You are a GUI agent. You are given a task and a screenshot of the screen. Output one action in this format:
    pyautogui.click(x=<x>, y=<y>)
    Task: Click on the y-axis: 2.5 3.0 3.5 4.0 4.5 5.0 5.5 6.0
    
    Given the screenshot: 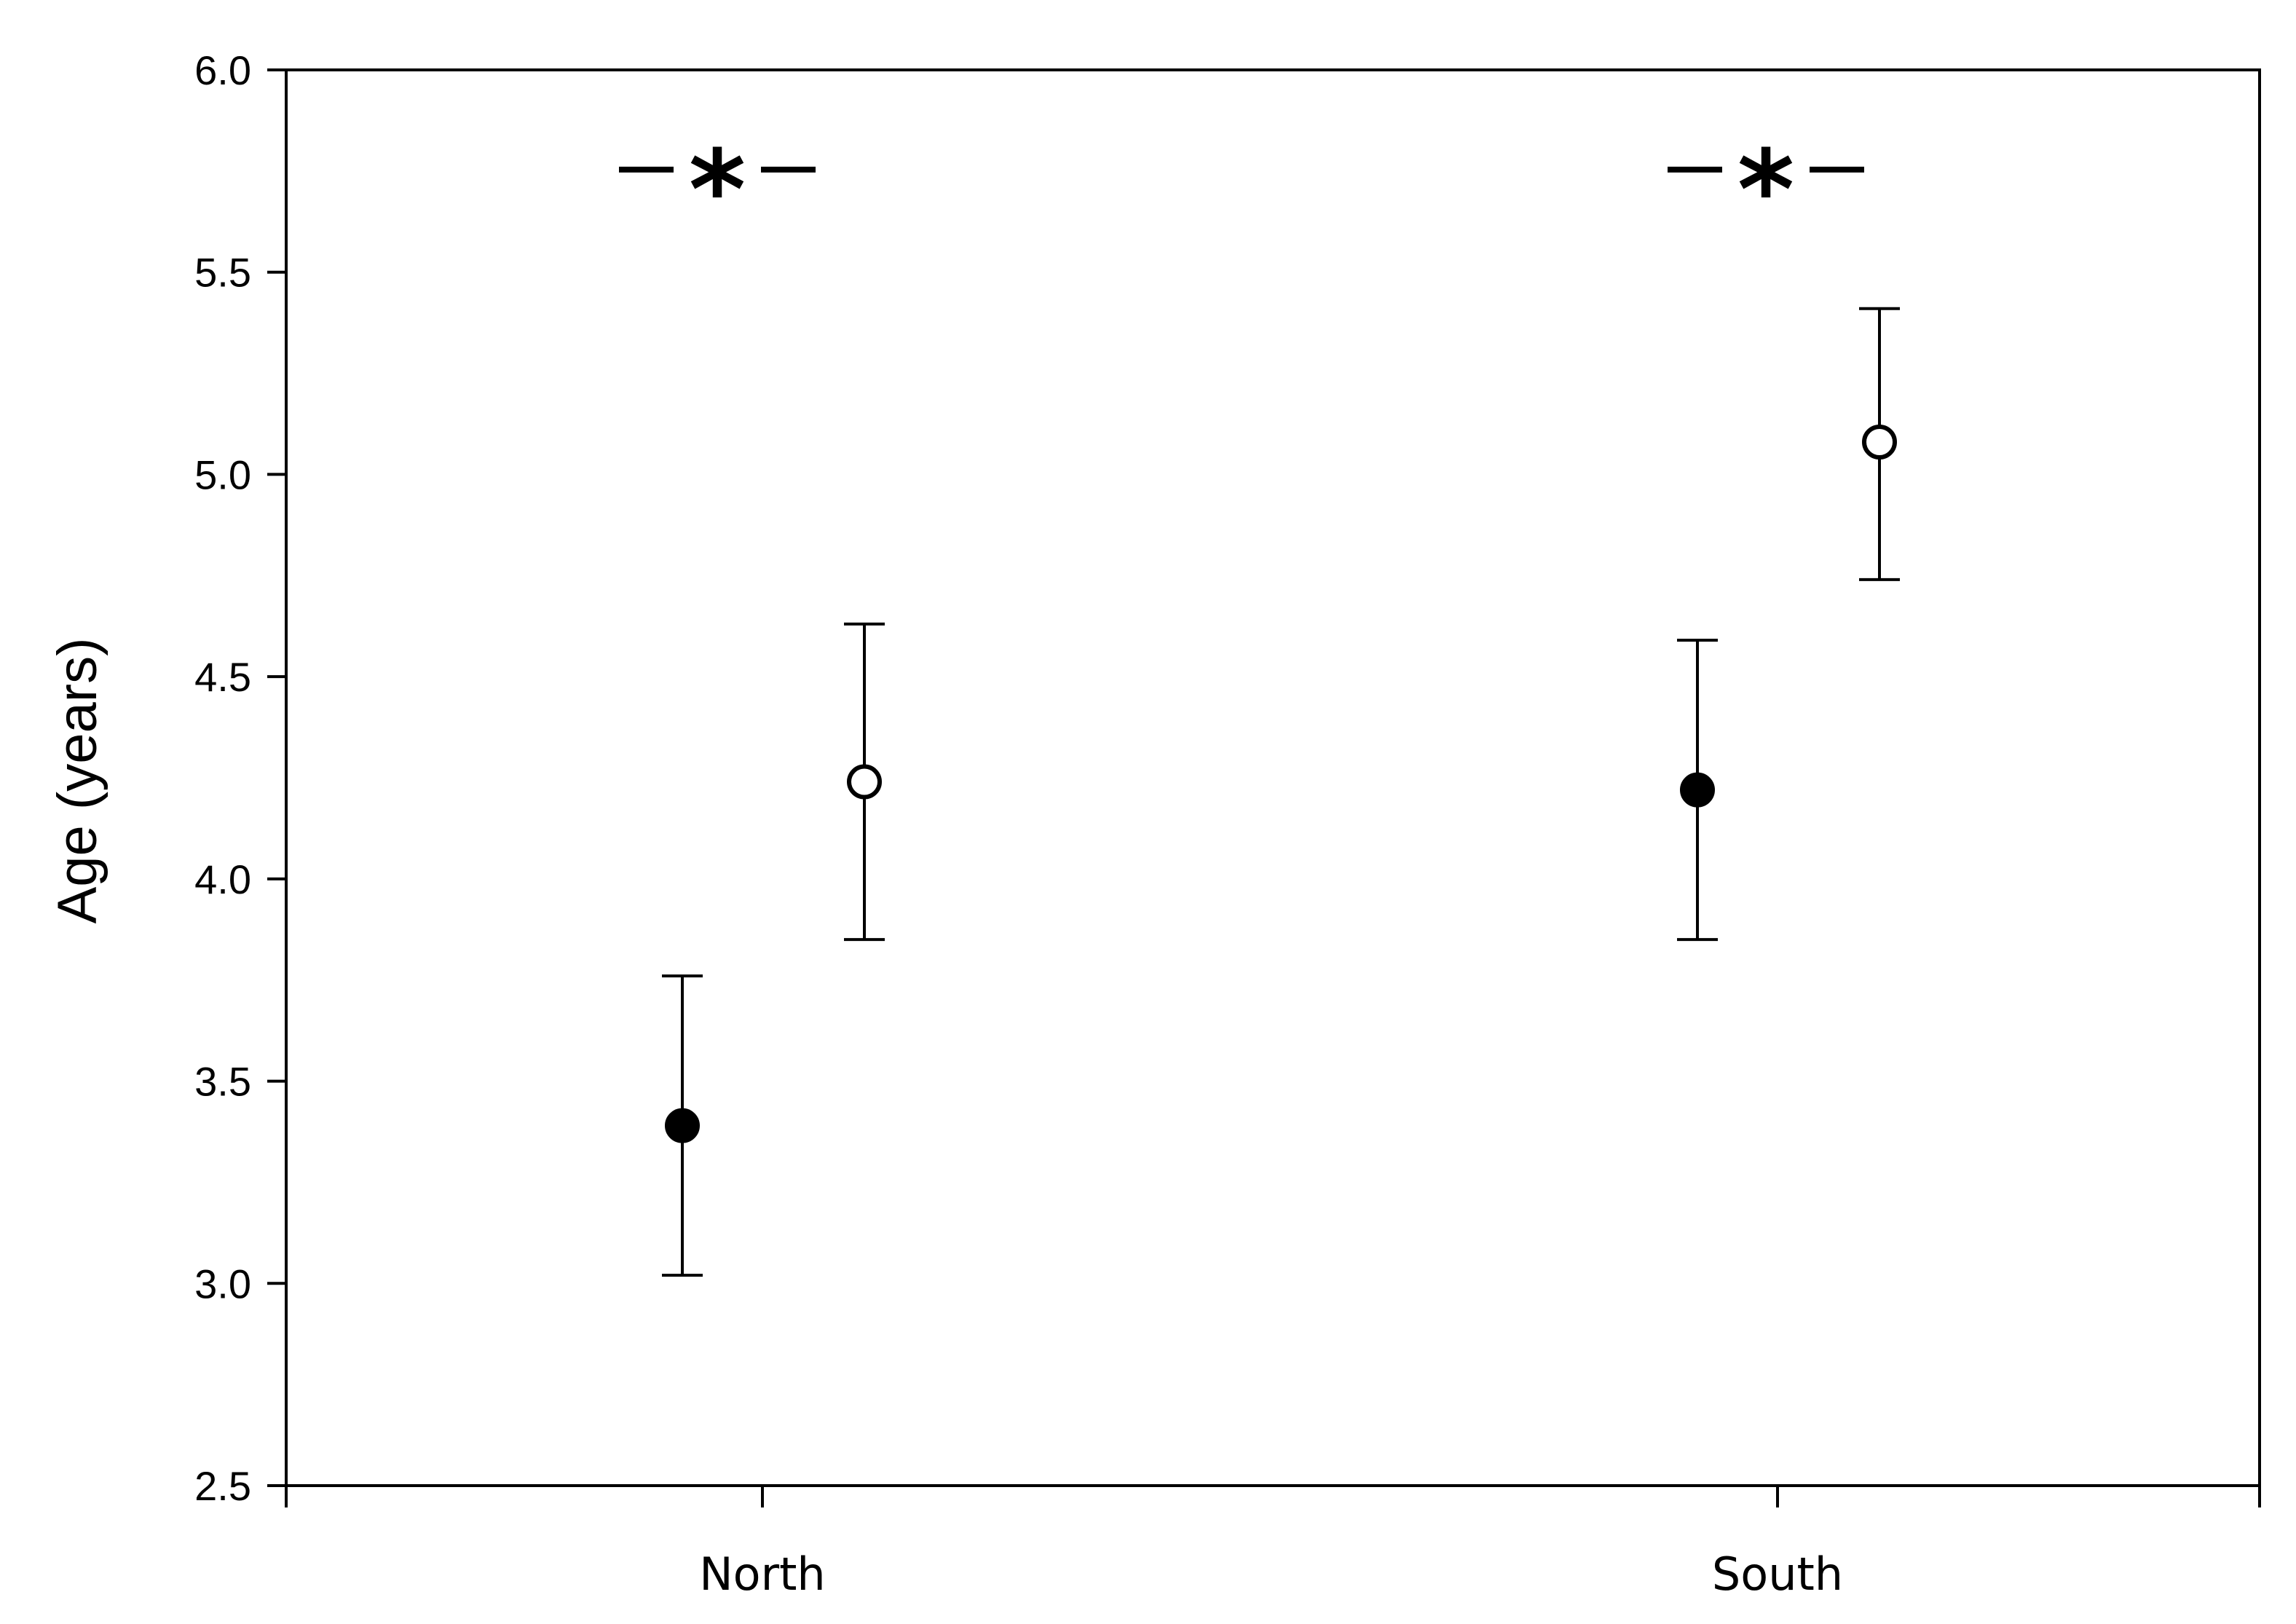 What is the action you would take?
    pyautogui.click(x=240, y=778)
    